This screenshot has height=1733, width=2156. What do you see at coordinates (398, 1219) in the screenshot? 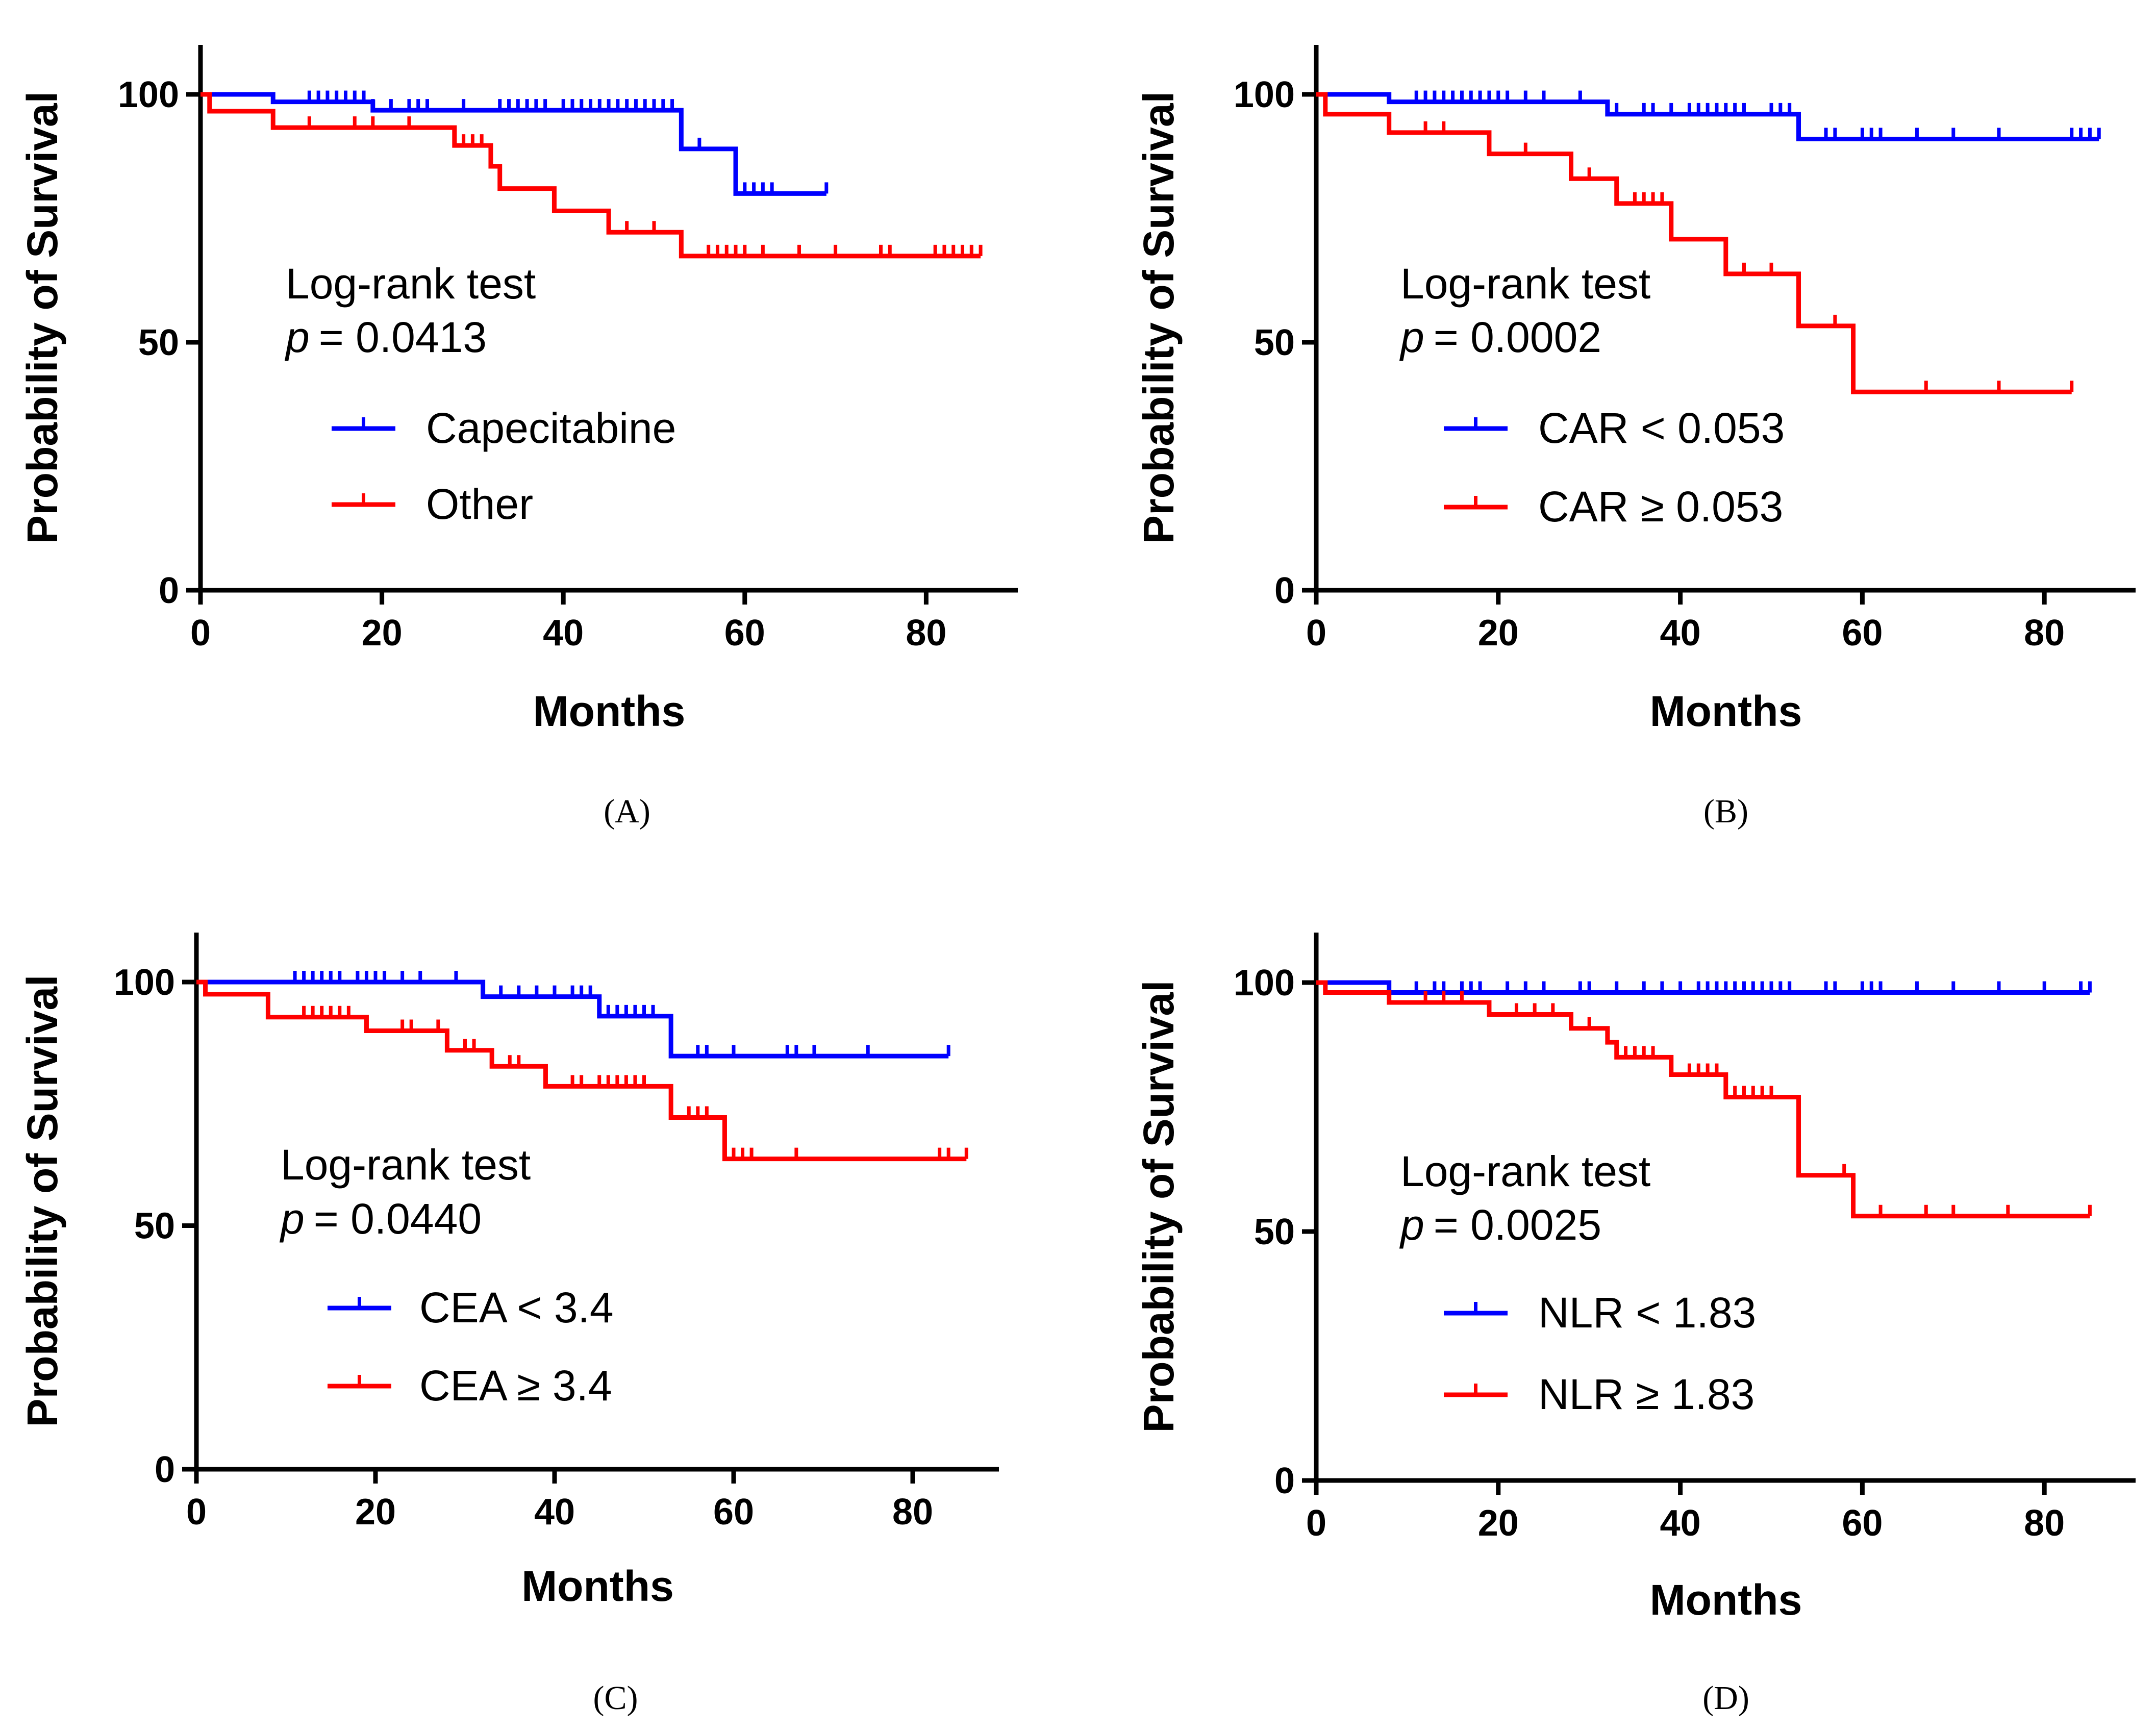
I see `p-value: = 0.0440` at bounding box center [398, 1219].